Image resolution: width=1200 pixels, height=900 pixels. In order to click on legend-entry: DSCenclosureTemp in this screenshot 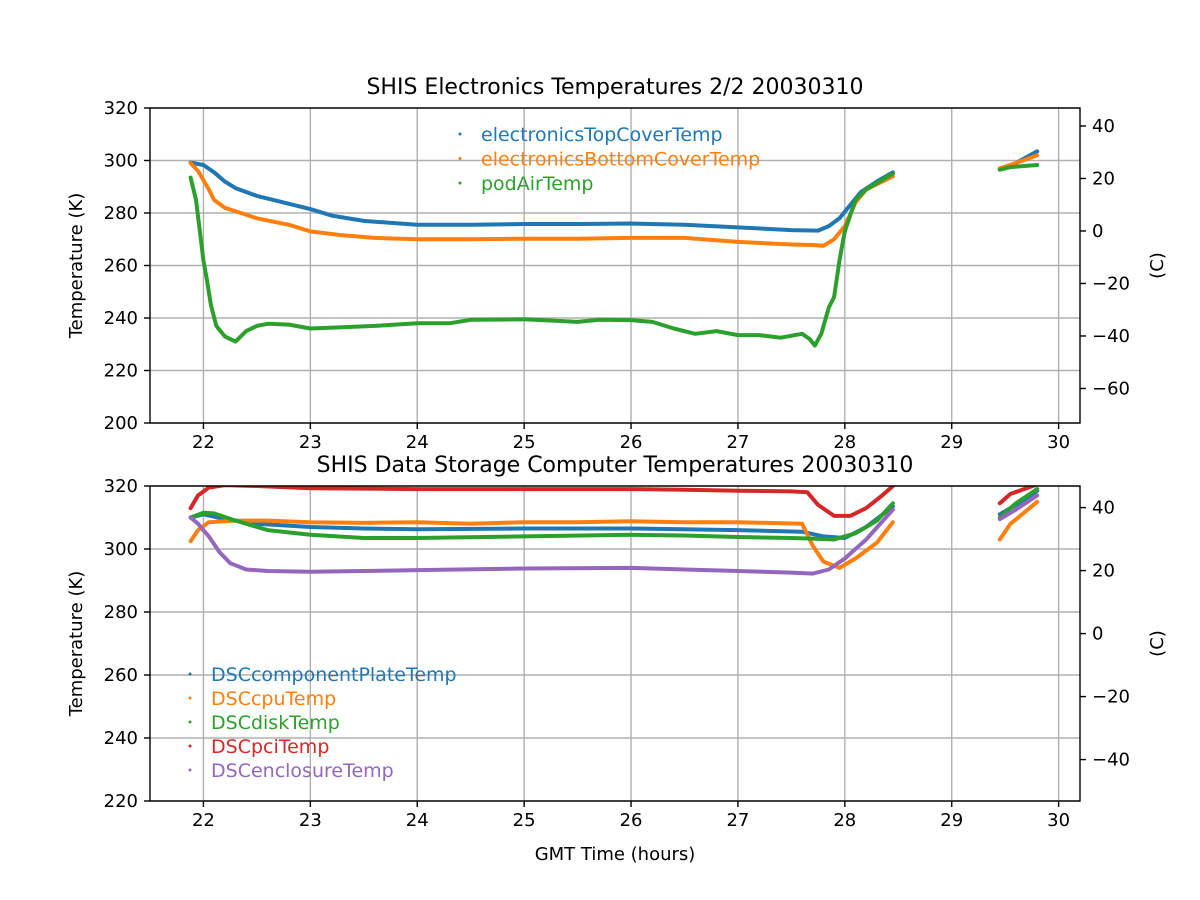, I will do `click(302, 771)`.